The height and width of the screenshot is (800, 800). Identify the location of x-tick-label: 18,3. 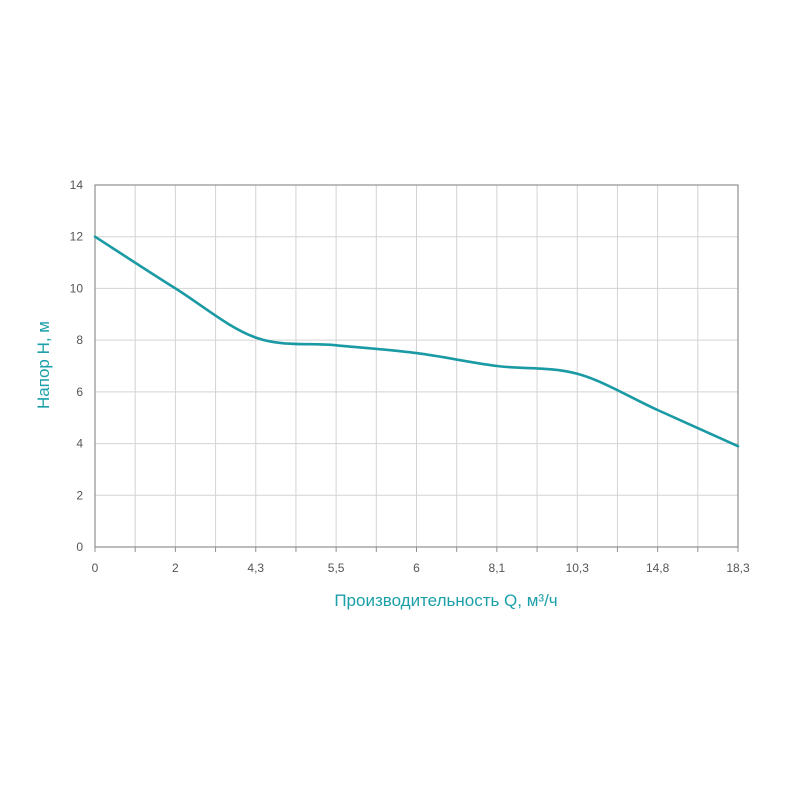
(738, 568).